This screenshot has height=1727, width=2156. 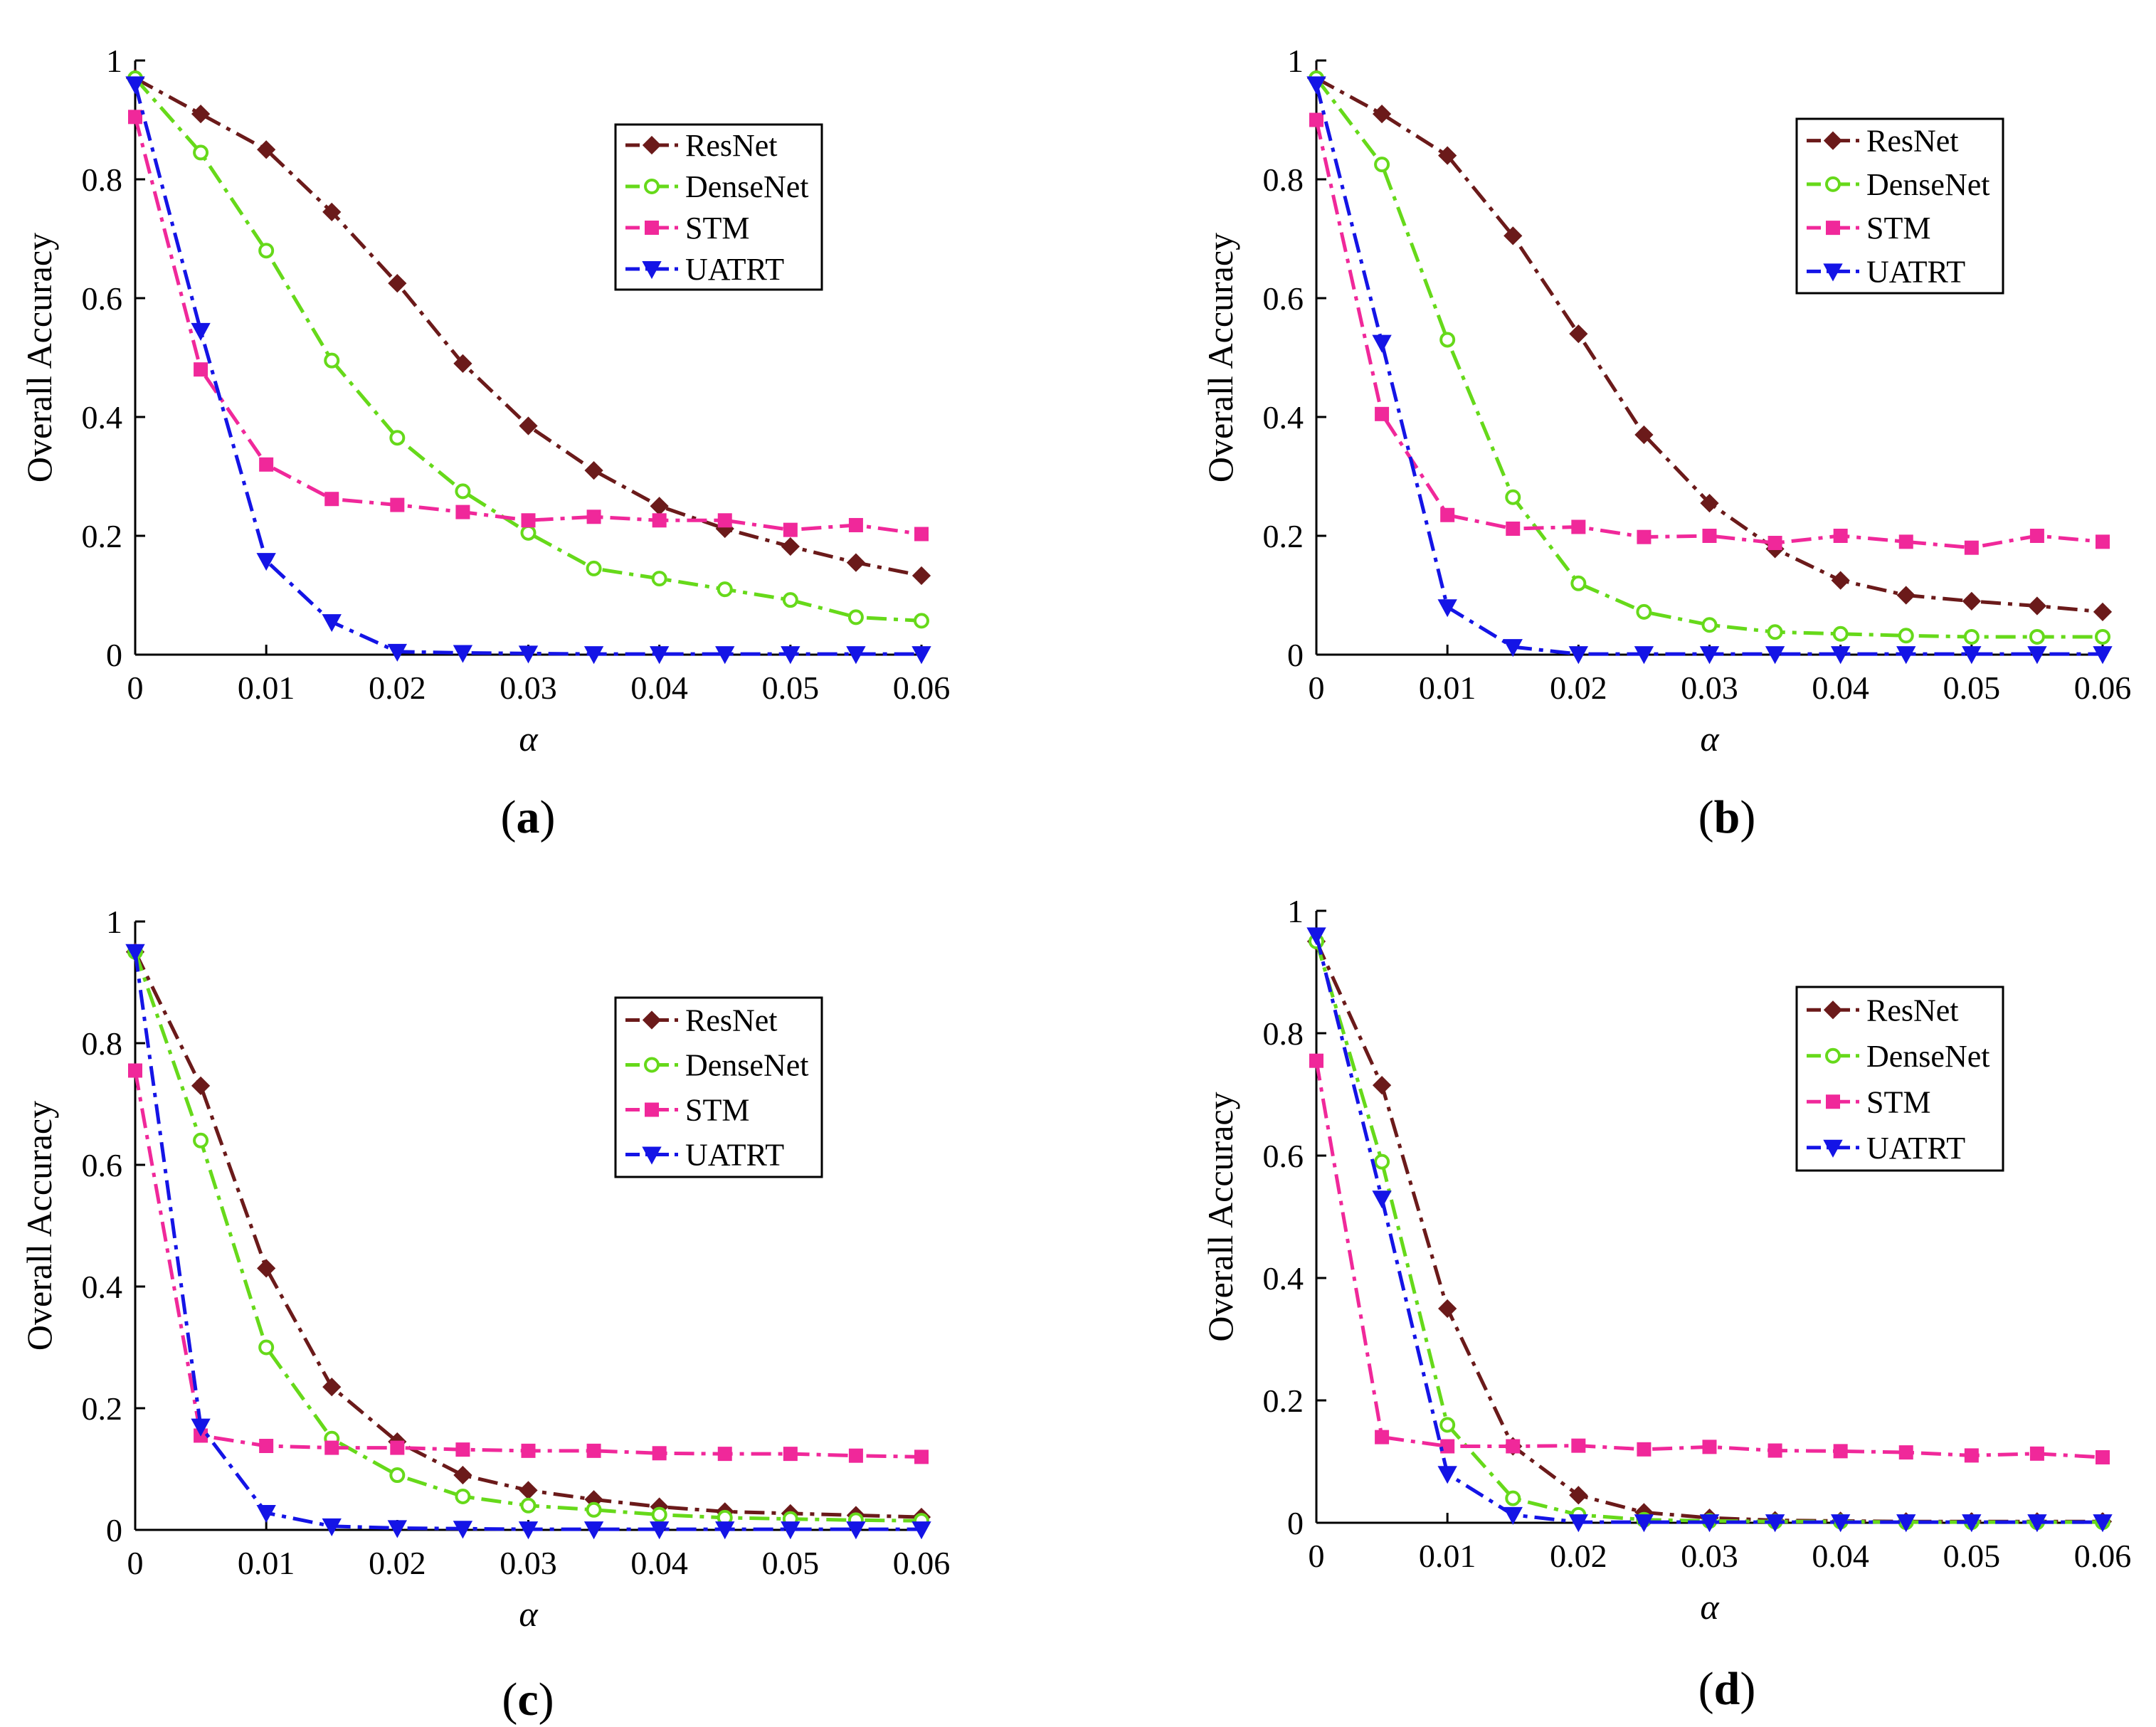 What do you see at coordinates (2103, 1556) in the screenshot?
I see `x-tick-label: 0.06` at bounding box center [2103, 1556].